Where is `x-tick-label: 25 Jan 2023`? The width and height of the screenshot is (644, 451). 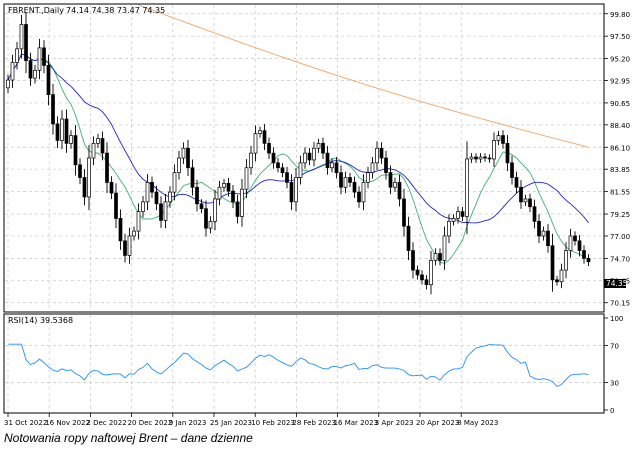 x-tick-label: 25 Jan 2023 is located at coordinates (231, 423).